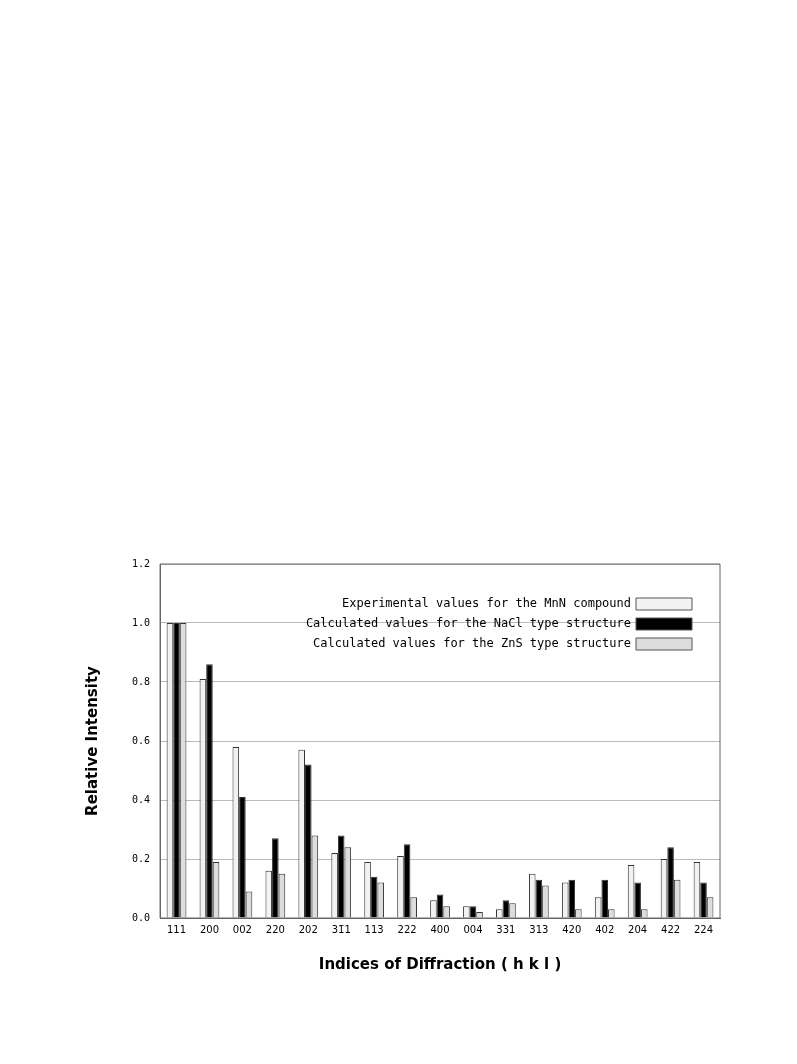 The width and height of the screenshot is (797, 1064). Describe the element at coordinates (671, 929) in the screenshot. I see `x-tick-label: 422` at that location.